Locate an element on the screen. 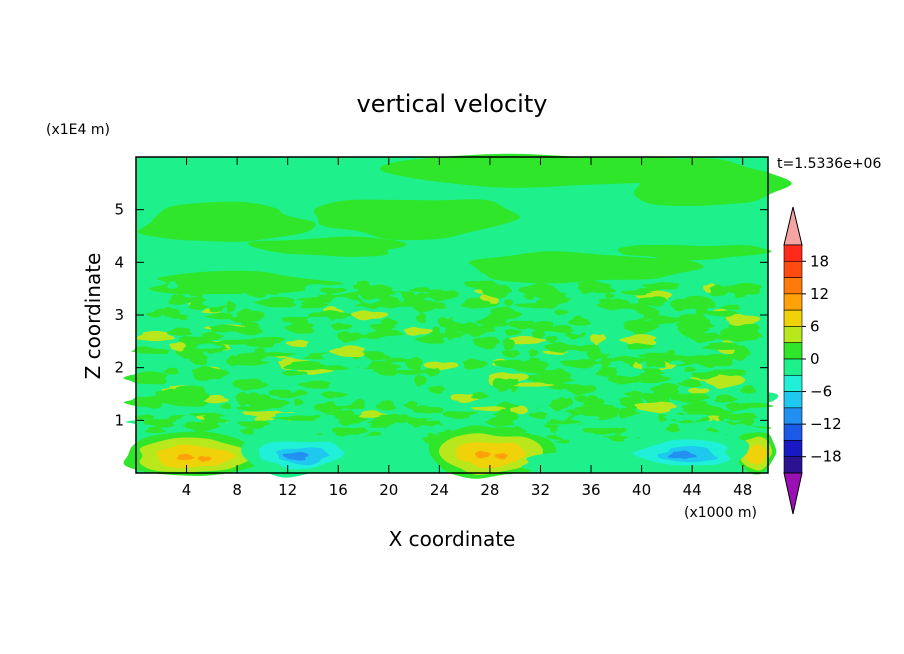  colorbar-tick-label: −12 is located at coordinates (826, 424).